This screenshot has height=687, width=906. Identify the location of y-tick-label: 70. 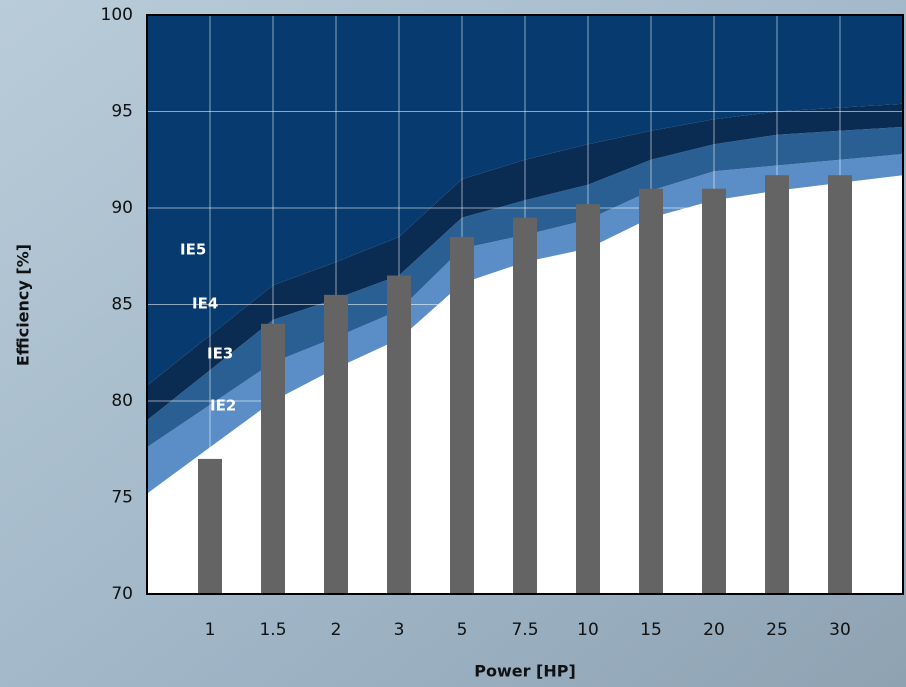
(122, 594).